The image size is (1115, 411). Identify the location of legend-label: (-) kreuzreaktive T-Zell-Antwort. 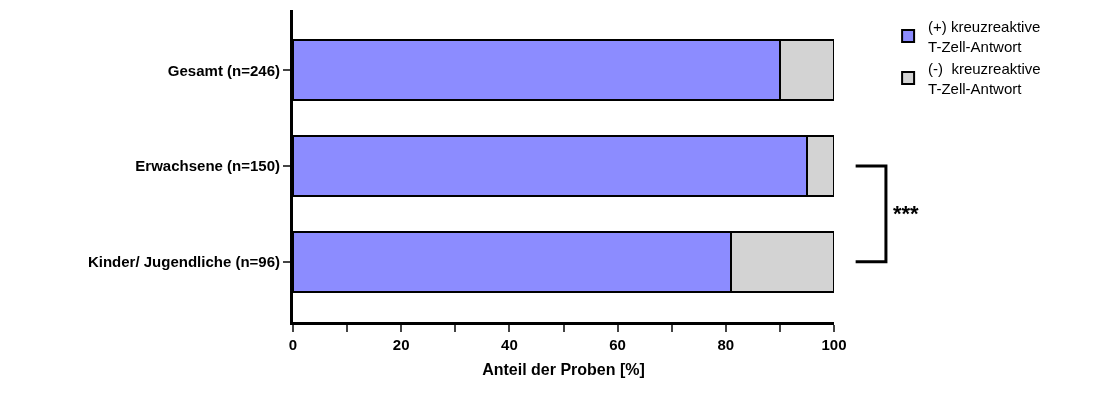
(984, 78).